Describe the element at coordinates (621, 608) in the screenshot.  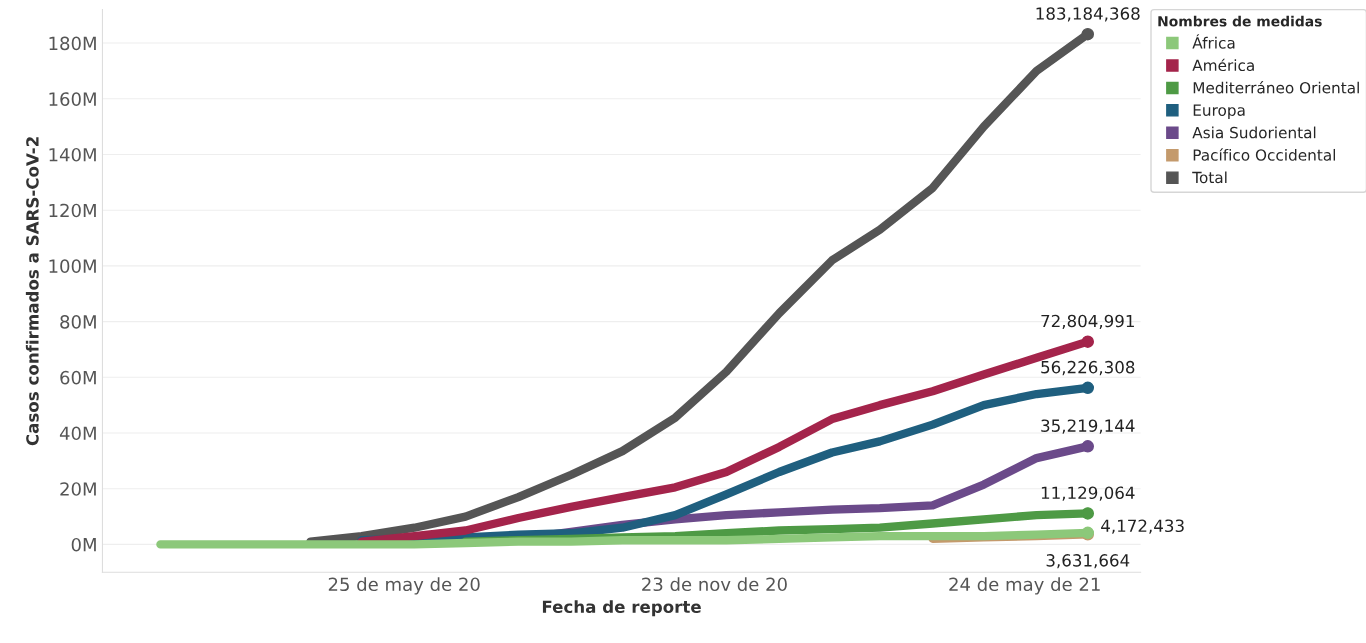
I see `x-axis-title: Fecha de reporte` at that location.